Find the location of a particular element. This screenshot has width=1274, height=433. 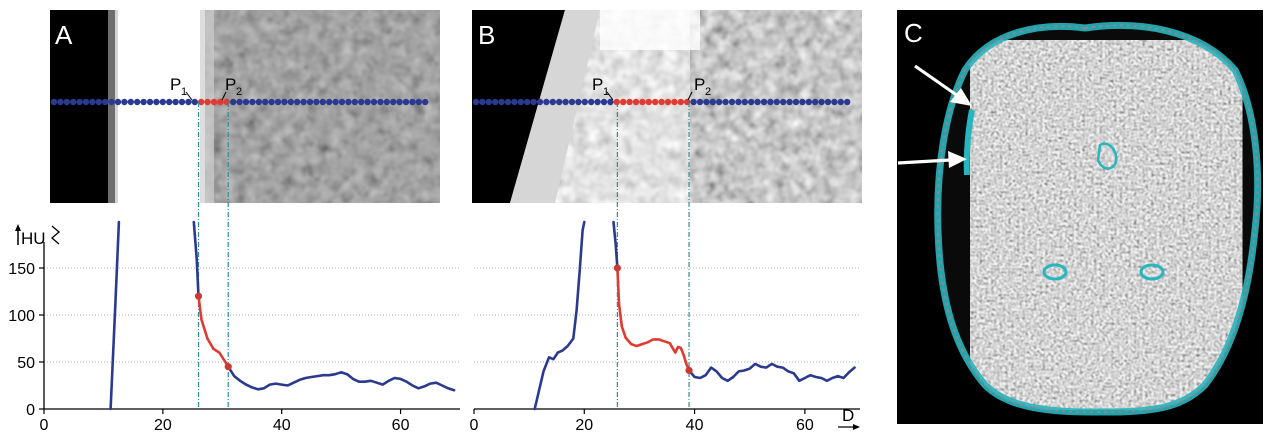

y-tick-label: 150 is located at coordinates (21, 269).